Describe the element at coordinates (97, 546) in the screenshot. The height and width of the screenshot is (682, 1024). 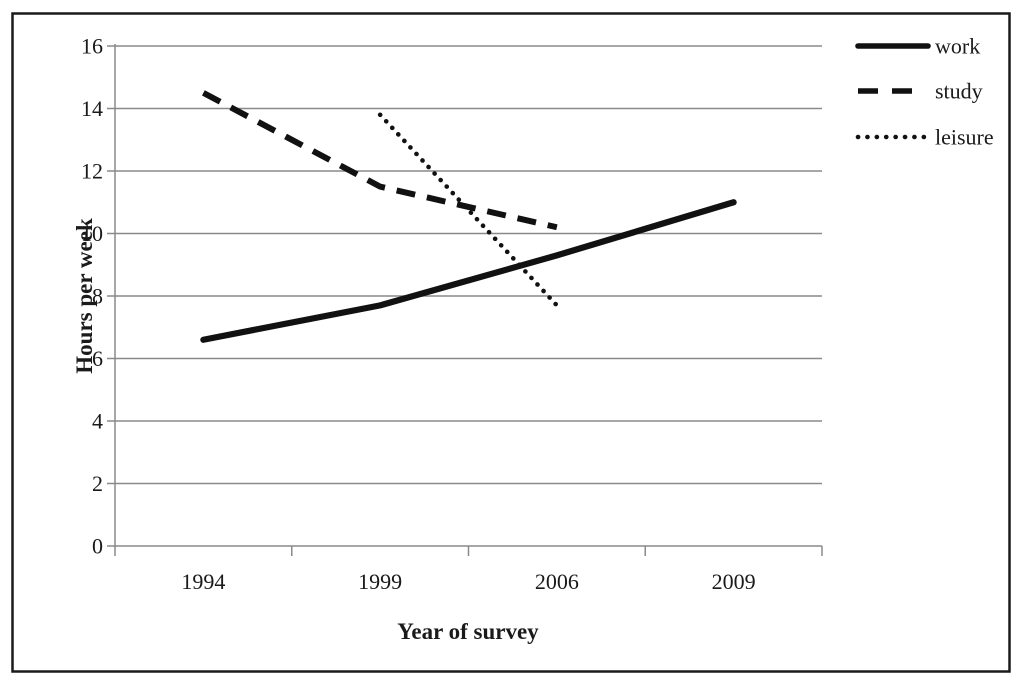
I see `y-axis-tick-label: 0` at that location.